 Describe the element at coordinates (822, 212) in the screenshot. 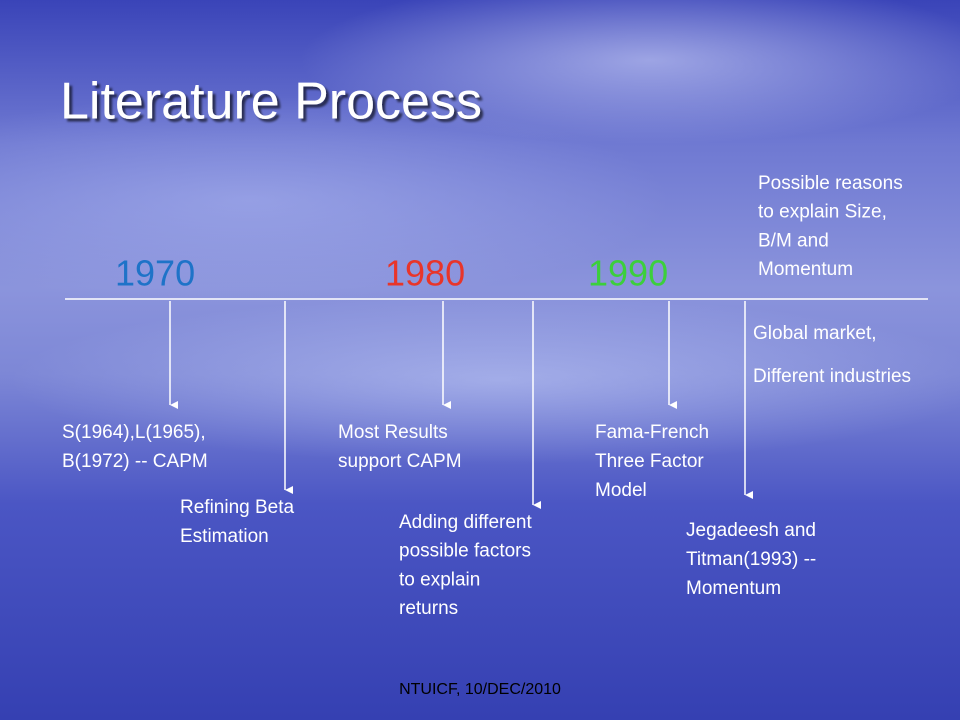

I see `note-text: to explain Size,` at that location.